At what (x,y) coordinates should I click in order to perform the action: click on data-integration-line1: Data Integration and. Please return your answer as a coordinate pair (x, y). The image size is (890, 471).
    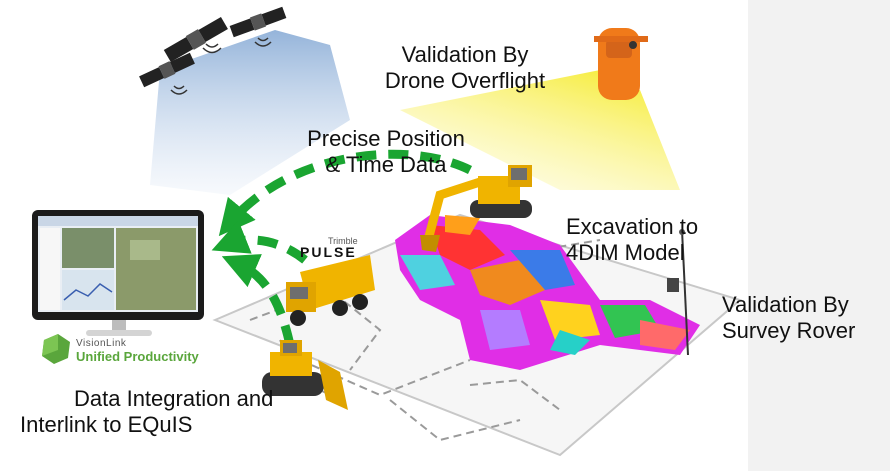
    Looking at the image, I should click on (174, 398).